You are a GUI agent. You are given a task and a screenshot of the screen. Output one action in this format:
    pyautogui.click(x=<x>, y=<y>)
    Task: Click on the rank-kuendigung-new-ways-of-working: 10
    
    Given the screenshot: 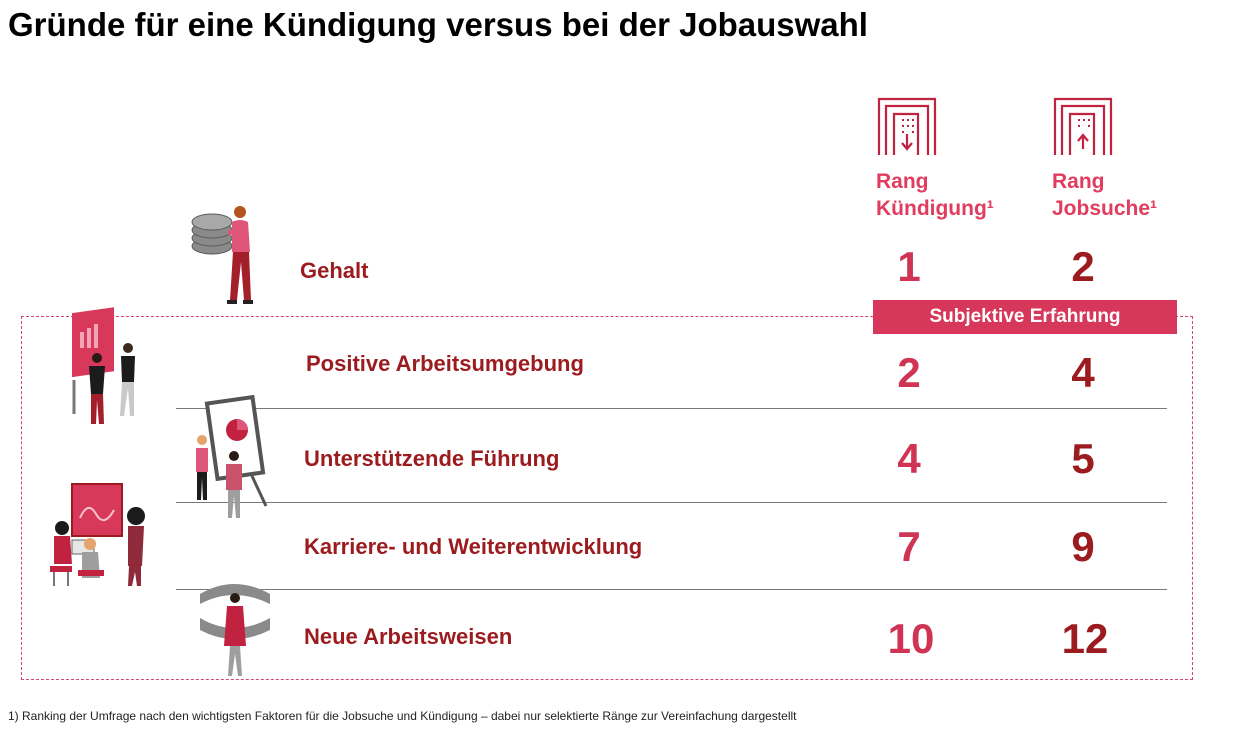 What is the action you would take?
    pyautogui.click(x=911, y=638)
    